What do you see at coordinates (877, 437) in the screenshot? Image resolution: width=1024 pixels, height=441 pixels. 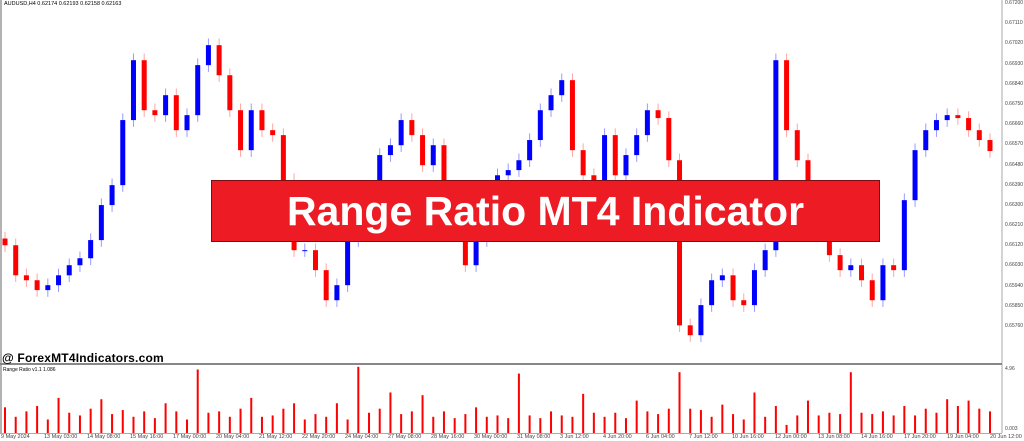 I see `time-tick-label: 14 Jun 16:00` at bounding box center [877, 437].